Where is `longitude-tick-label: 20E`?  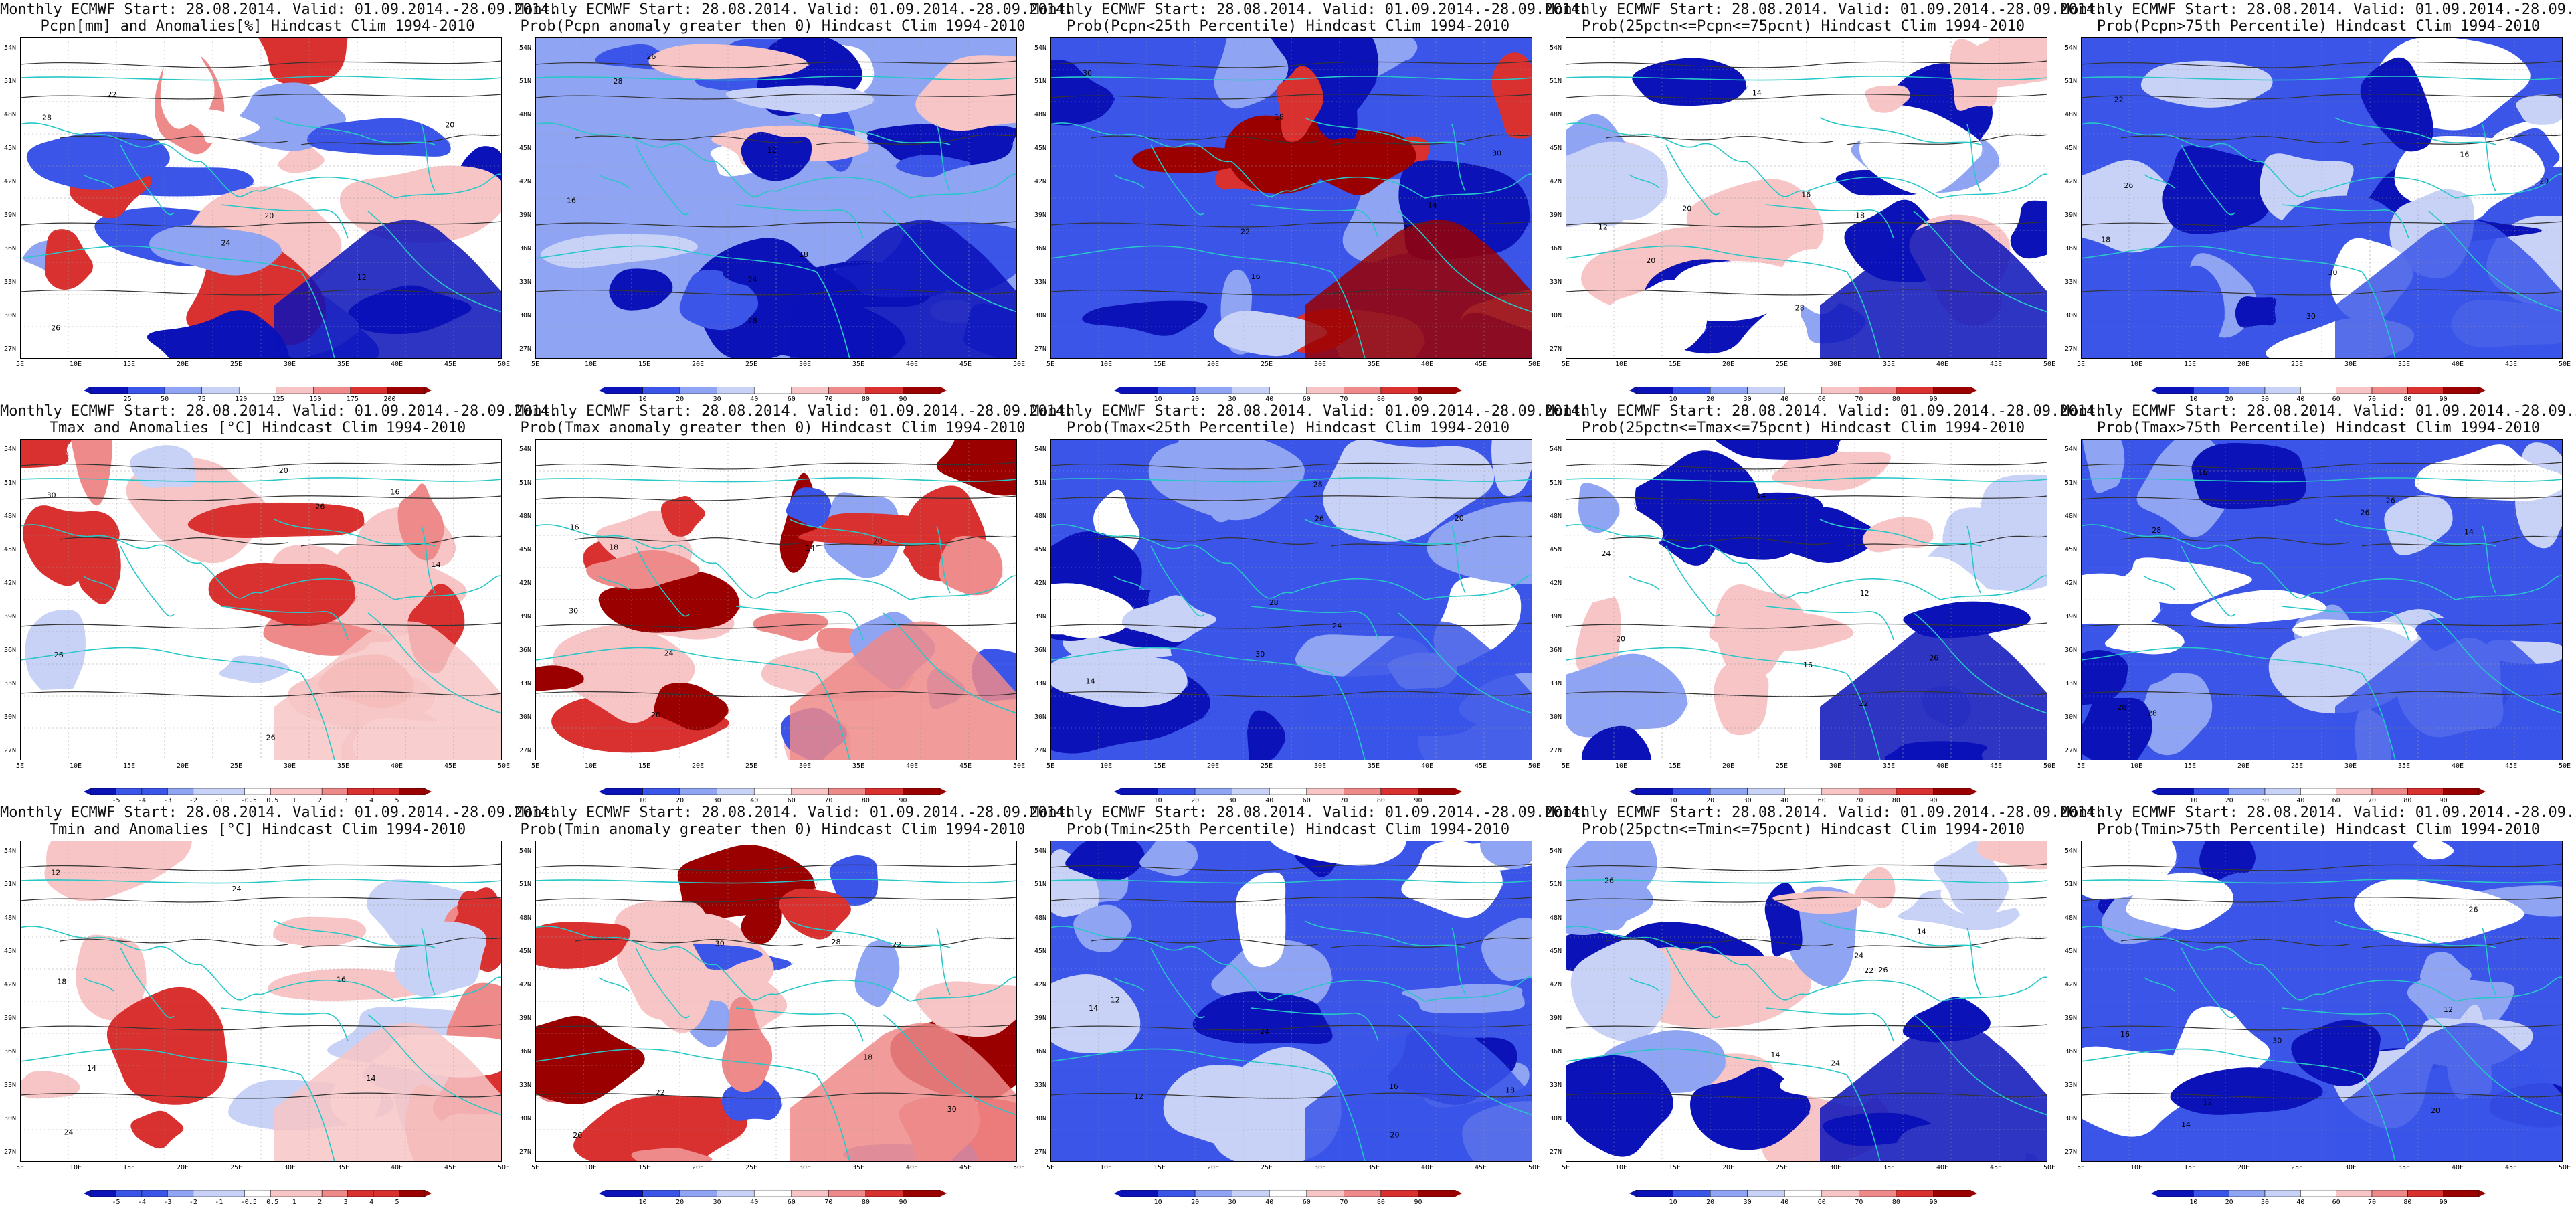 longitude-tick-label: 20E is located at coordinates (1213, 766).